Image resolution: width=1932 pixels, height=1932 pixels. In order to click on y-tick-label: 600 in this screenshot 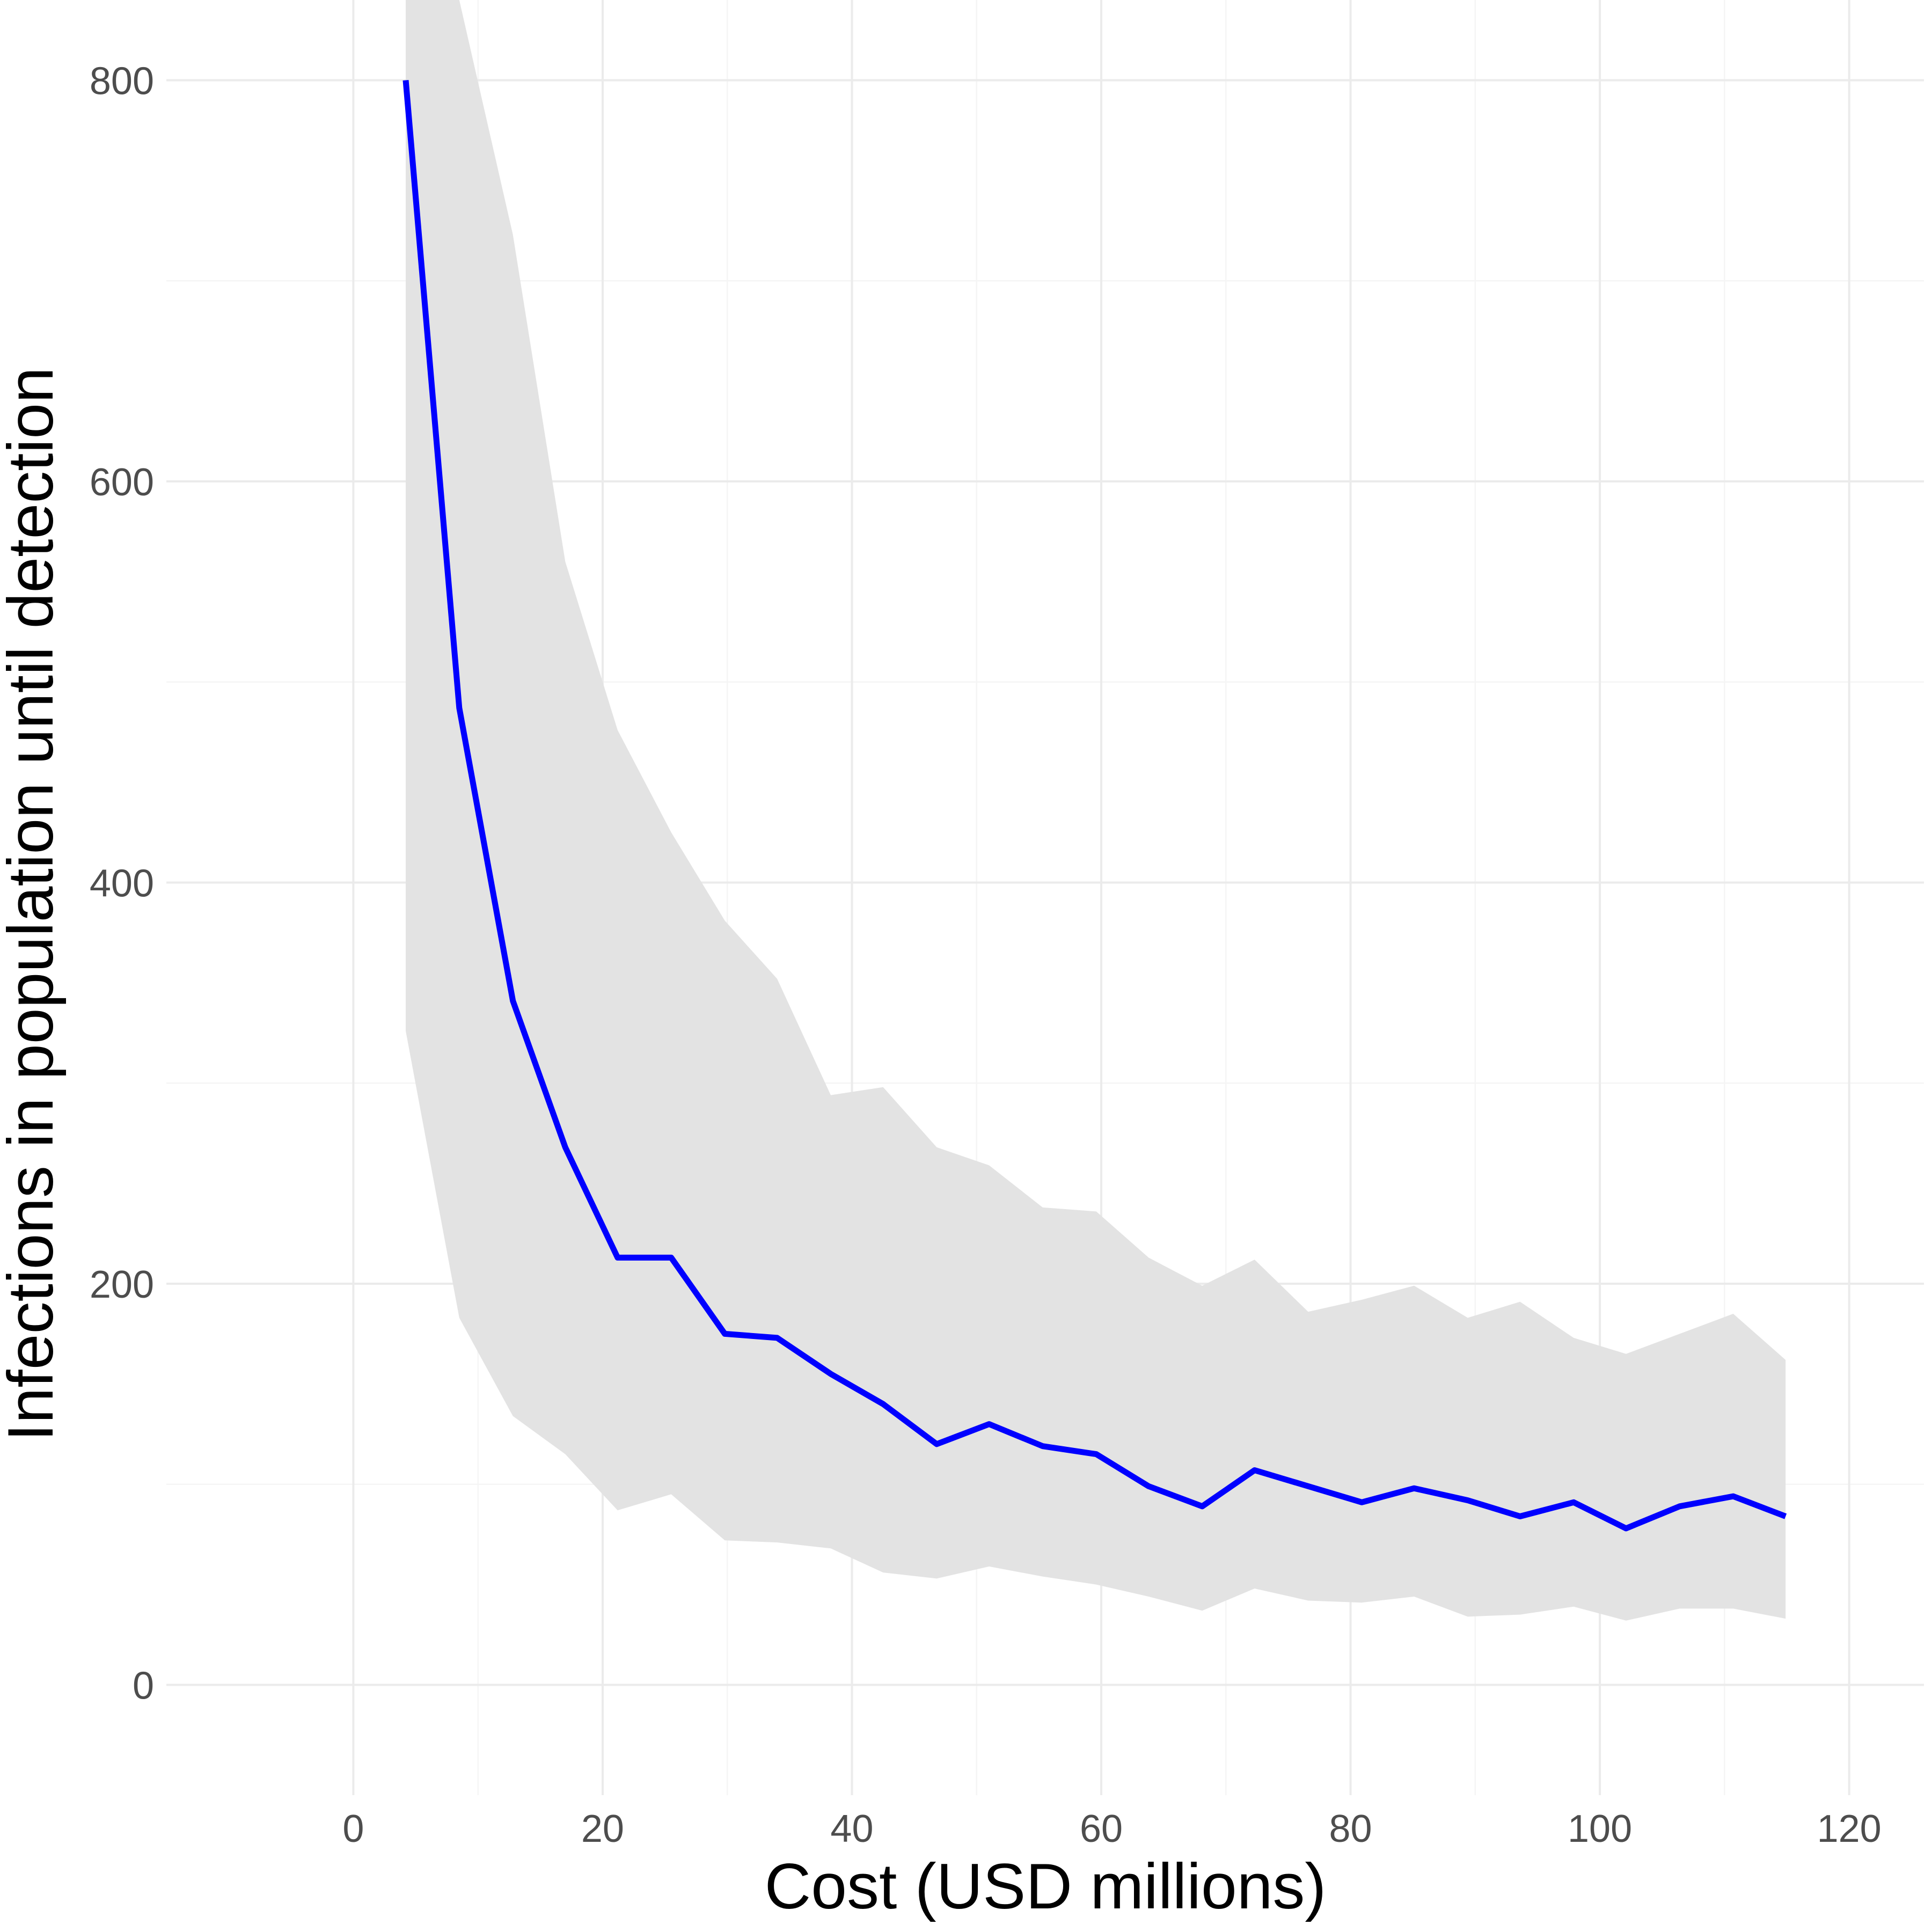, I will do `click(122, 482)`.